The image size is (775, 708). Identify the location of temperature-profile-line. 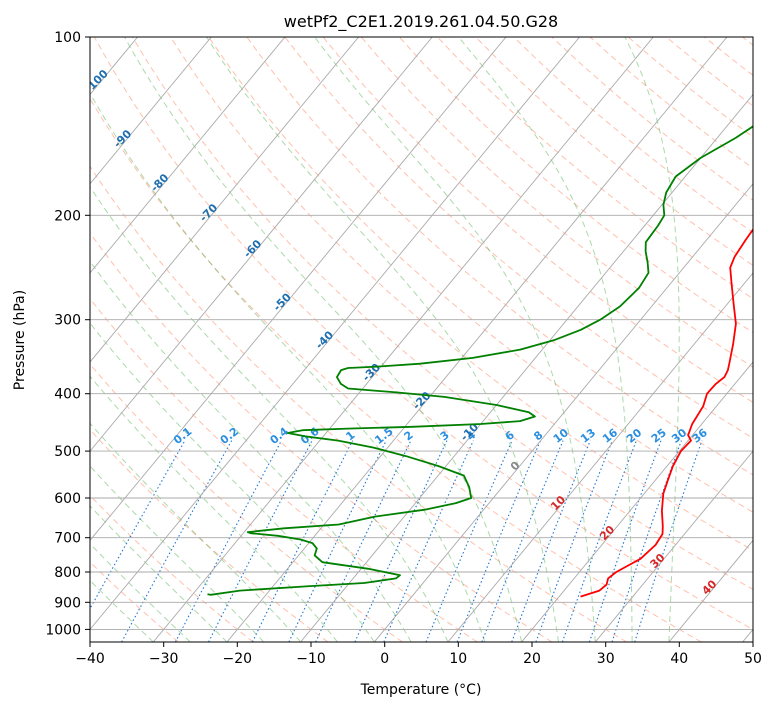
(666, 412).